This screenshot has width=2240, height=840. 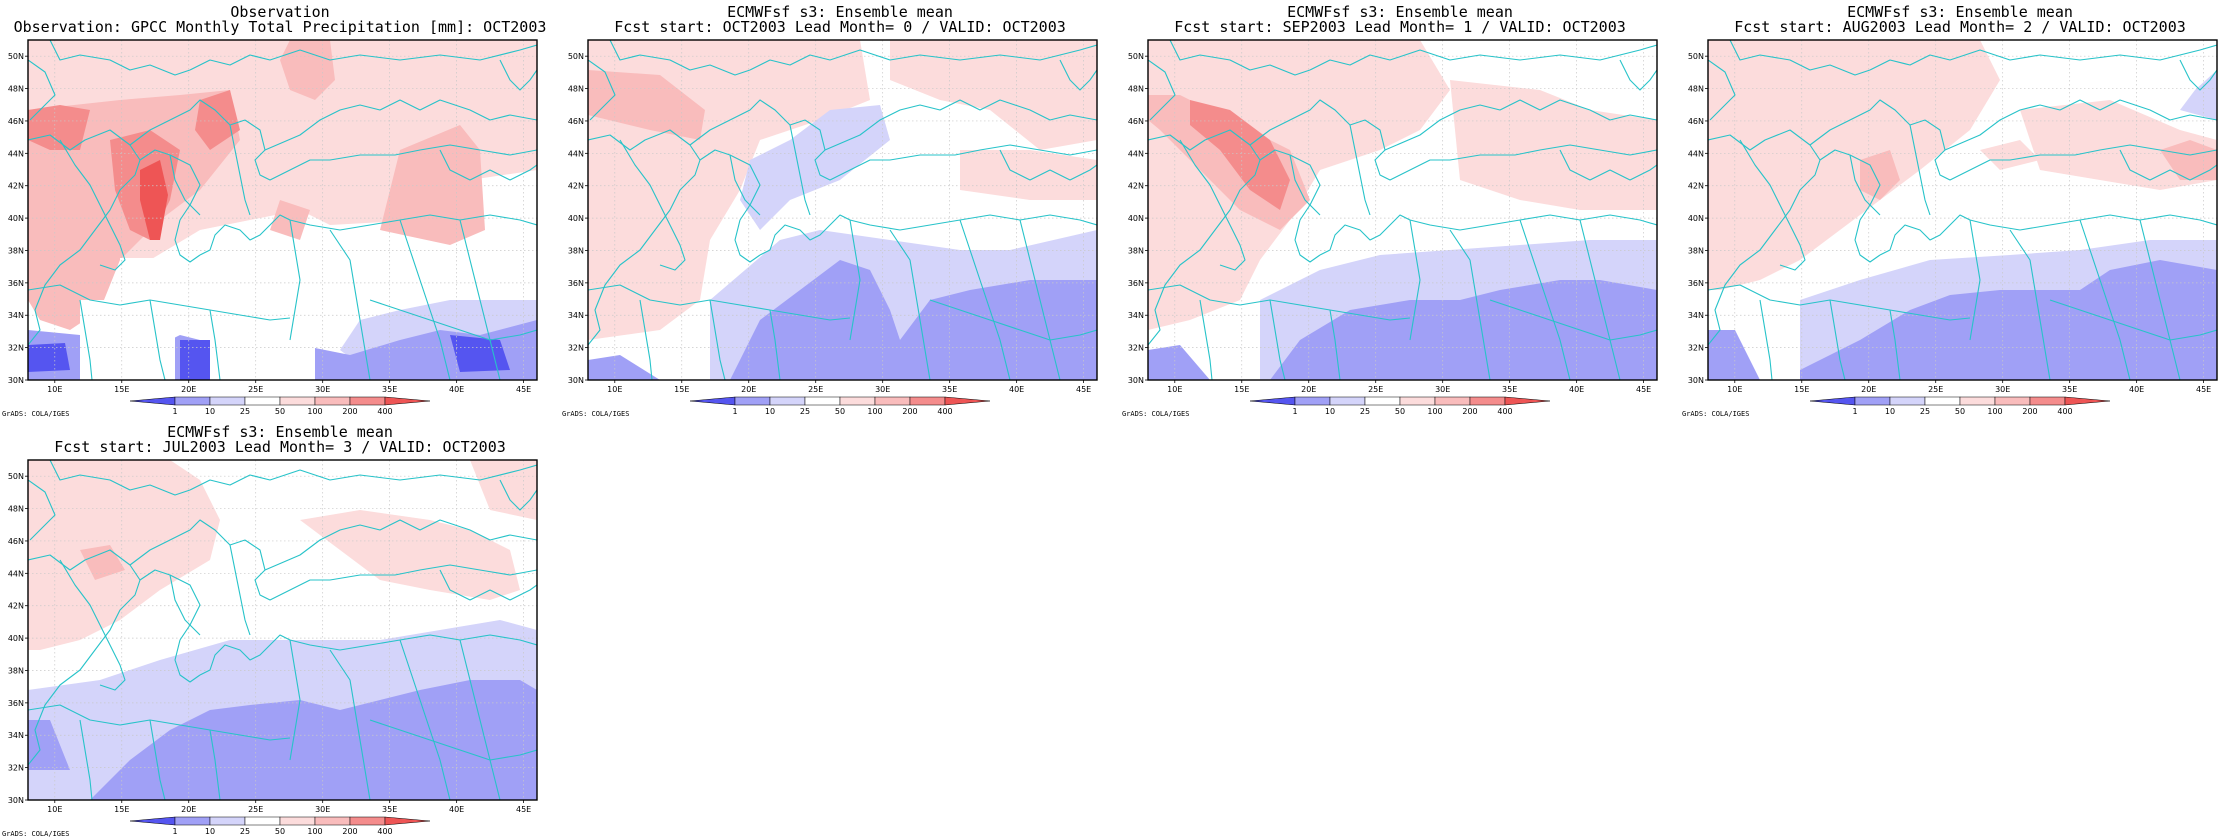 I want to click on lat-tick-label: 30N, so click(x=576, y=380).